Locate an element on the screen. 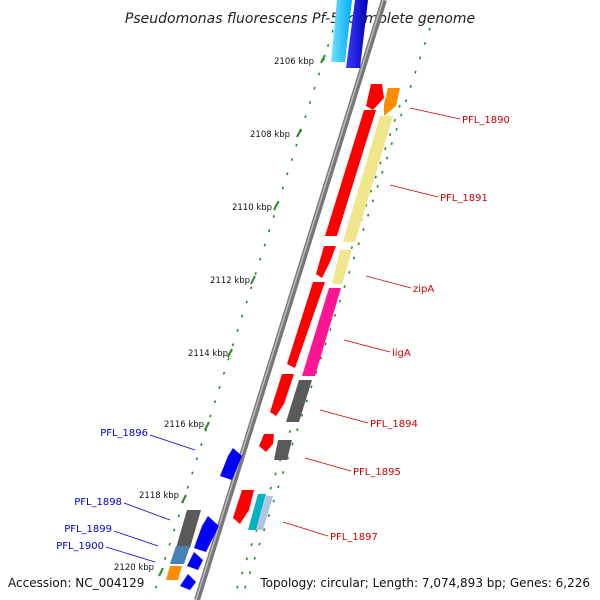 The height and width of the screenshot is (600, 600). gene-arrow-light is located at coordinates (264, 513).